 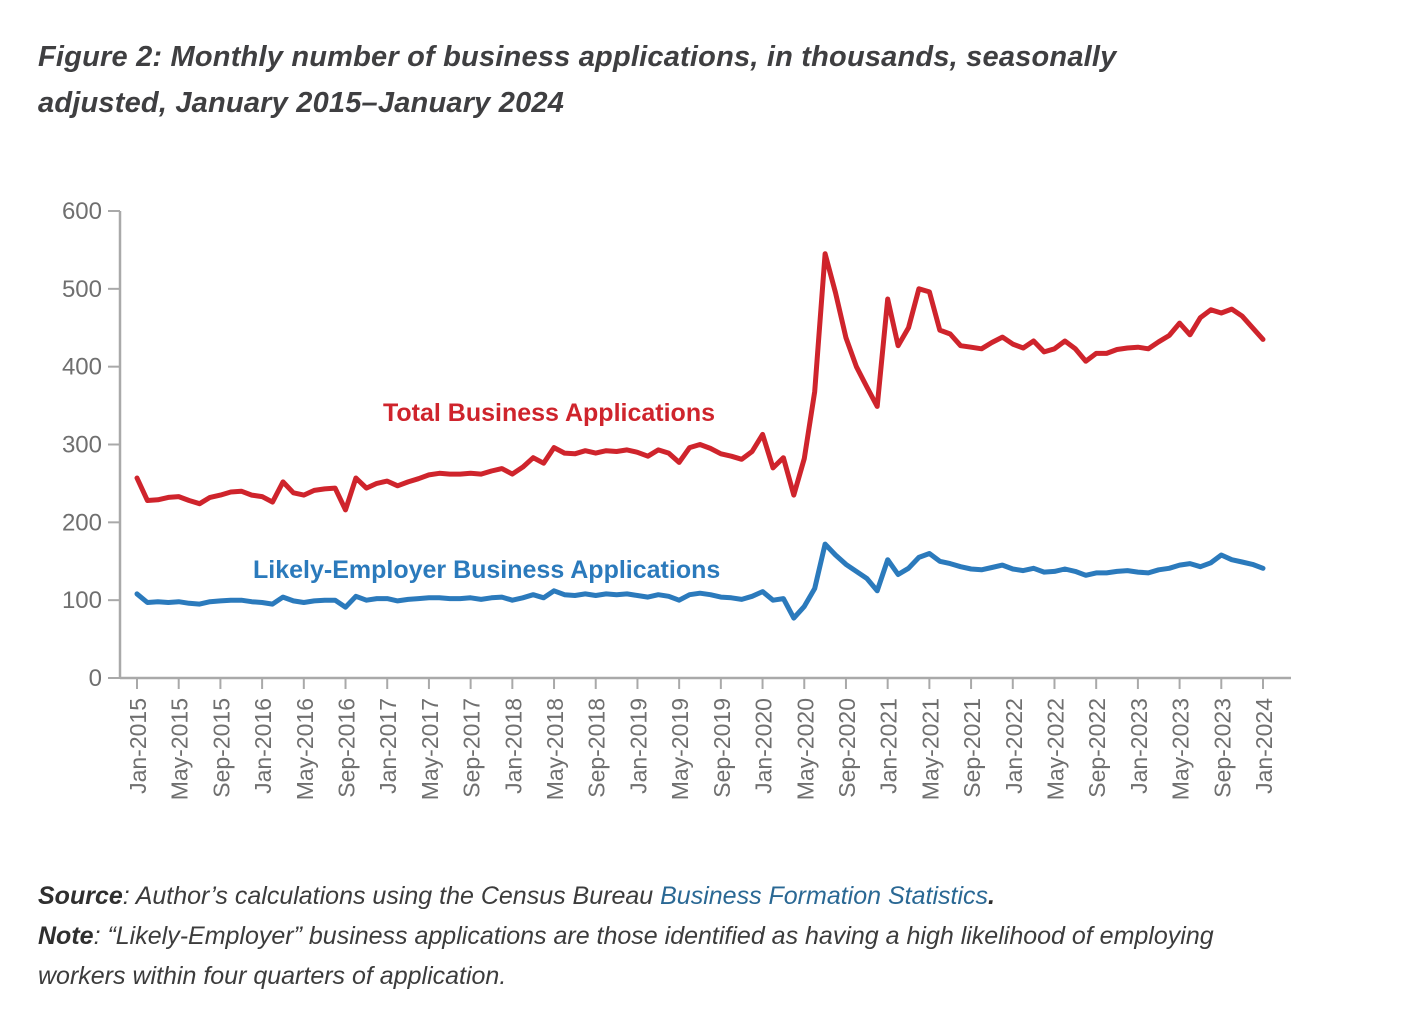 What do you see at coordinates (764, 746) in the screenshot?
I see `x-tick-label: Jan-2020` at bounding box center [764, 746].